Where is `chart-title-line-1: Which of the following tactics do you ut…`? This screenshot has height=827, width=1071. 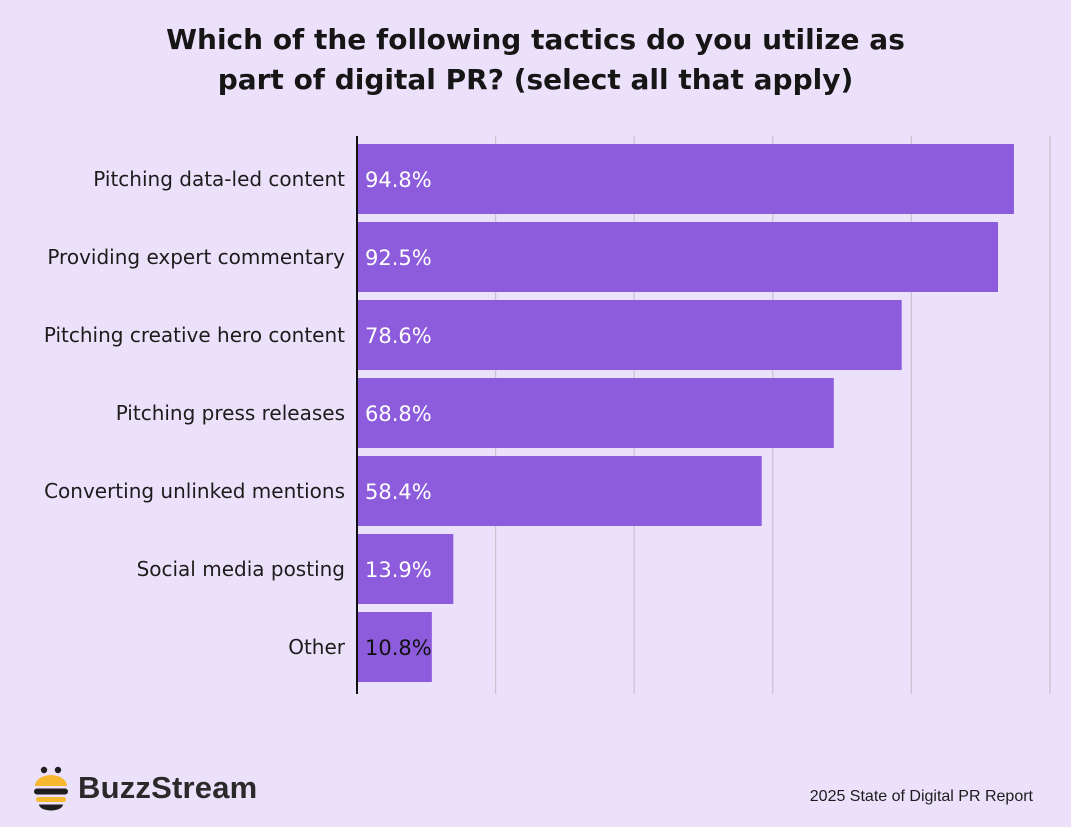 chart-title-line-1: Which of the following tactics do you ut… is located at coordinates (535, 39).